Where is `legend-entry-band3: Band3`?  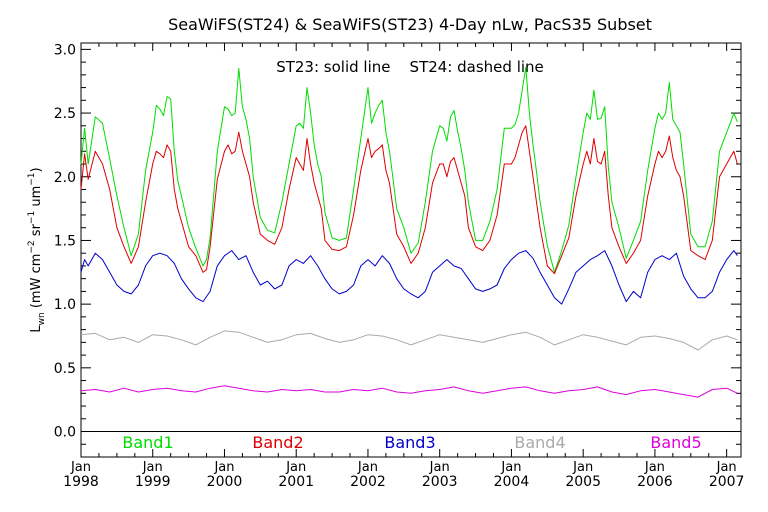
legend-entry-band3: Band3 is located at coordinates (409, 442).